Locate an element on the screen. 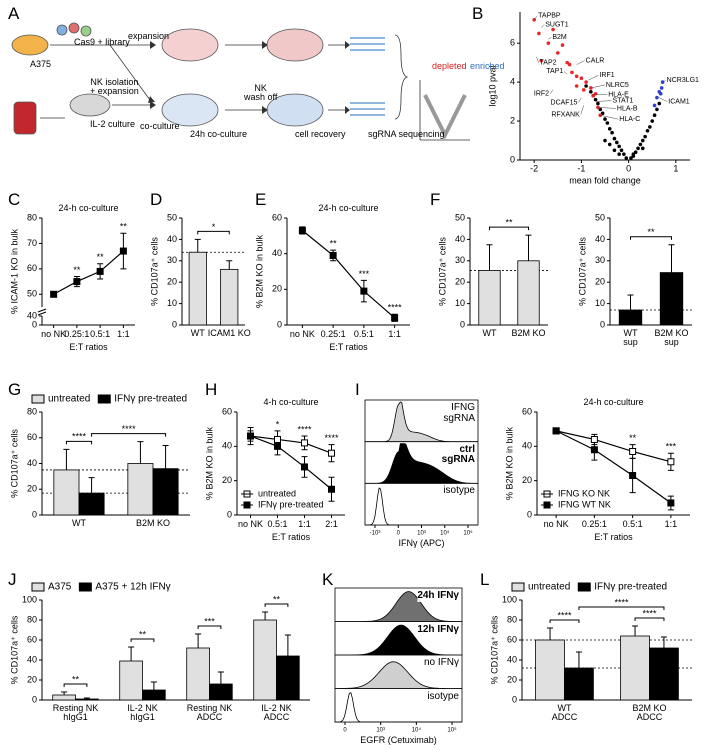 This screenshot has height=752, width=708. annotation: HLA-E is located at coordinates (618, 95).